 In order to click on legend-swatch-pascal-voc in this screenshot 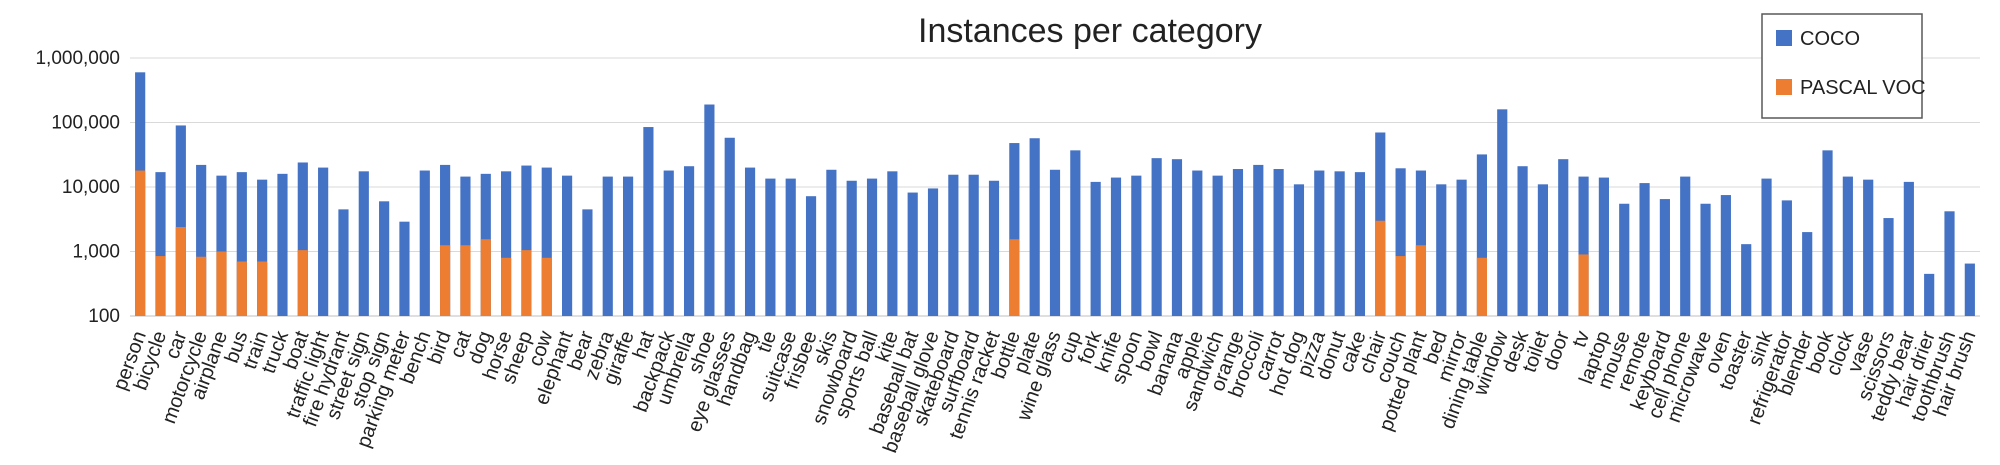, I will do `click(1784, 87)`.